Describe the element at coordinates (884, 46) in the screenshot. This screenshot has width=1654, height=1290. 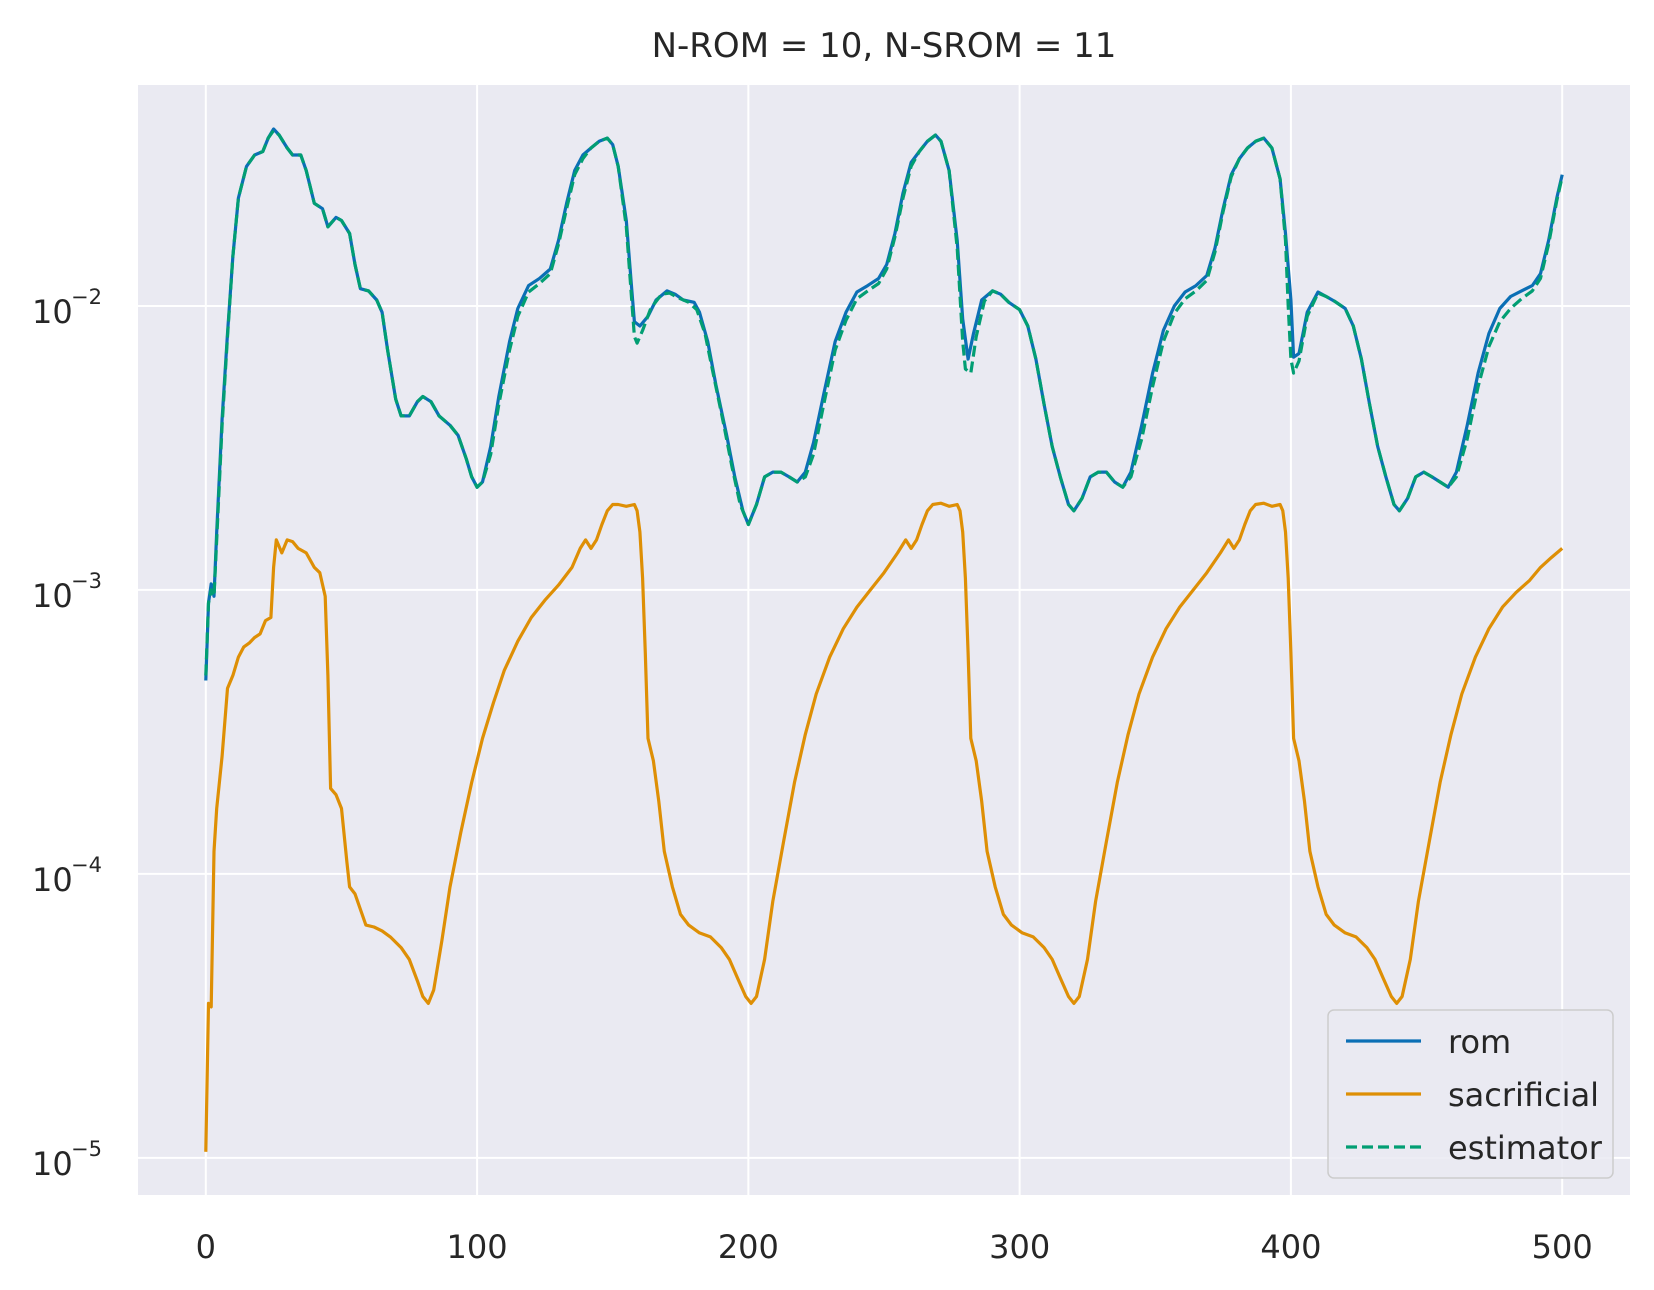
I see `chart-title: N-ROM = 10, N-SROM = 11` at that location.